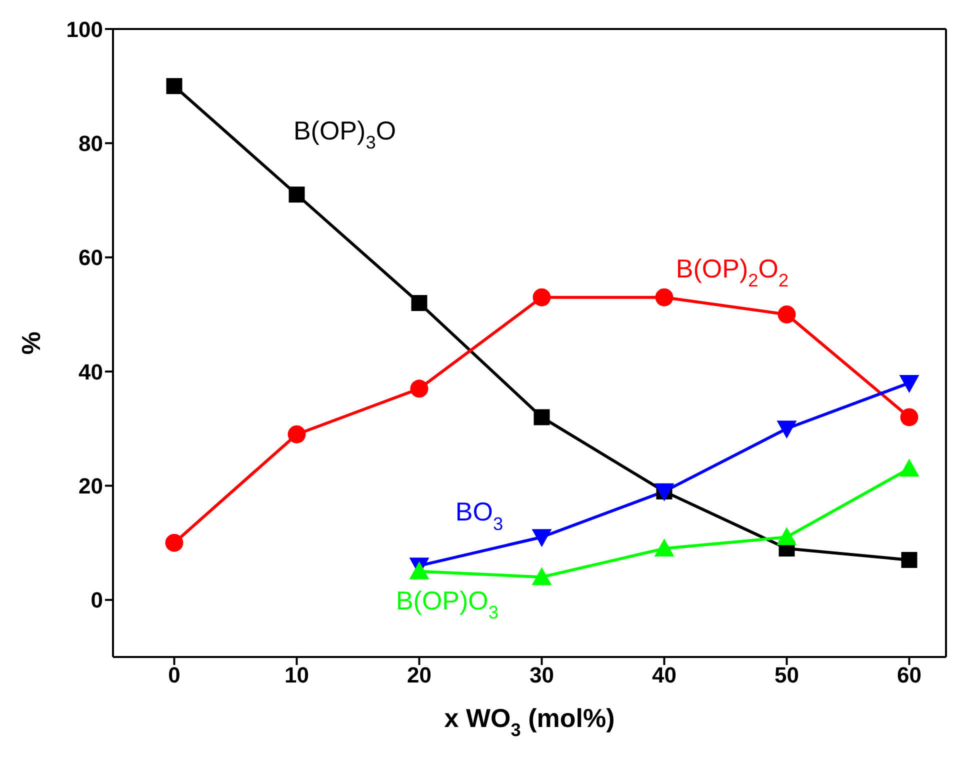 This screenshot has height=765, width=965. What do you see at coordinates (447, 603) in the screenshot?
I see `series-label: B(OP)O$_{3}$` at bounding box center [447, 603].